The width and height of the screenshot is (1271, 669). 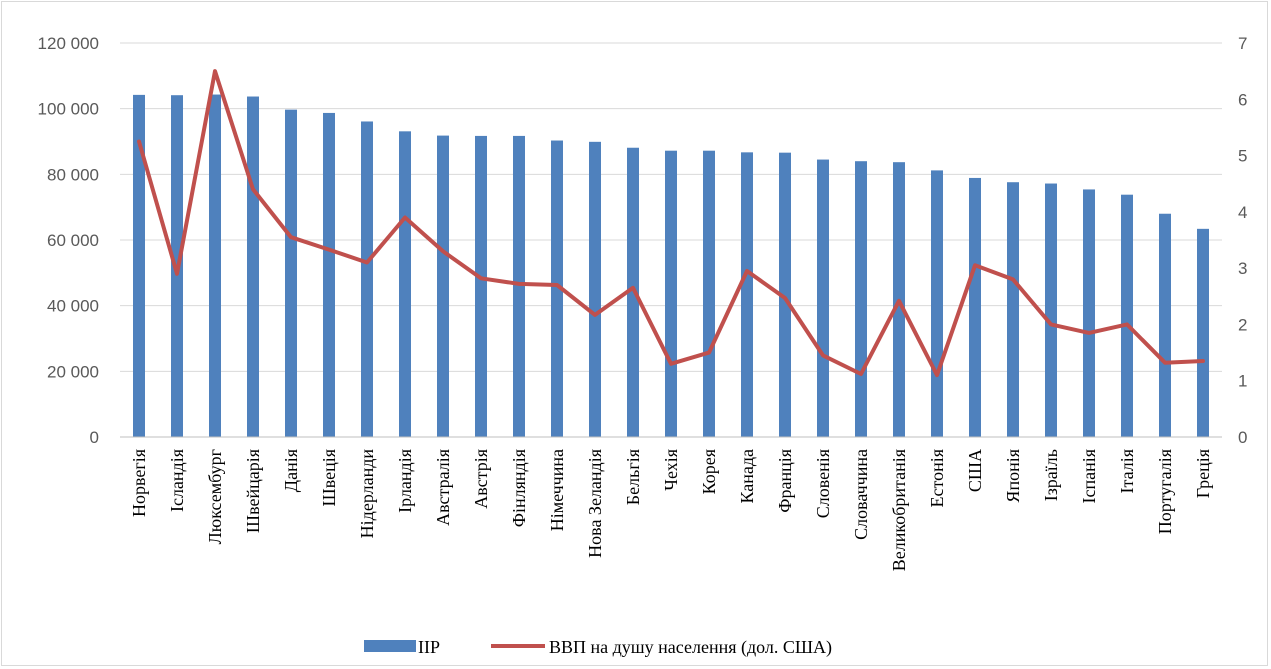 I want to click on x-tick-label: Австралія, so click(x=443, y=487).